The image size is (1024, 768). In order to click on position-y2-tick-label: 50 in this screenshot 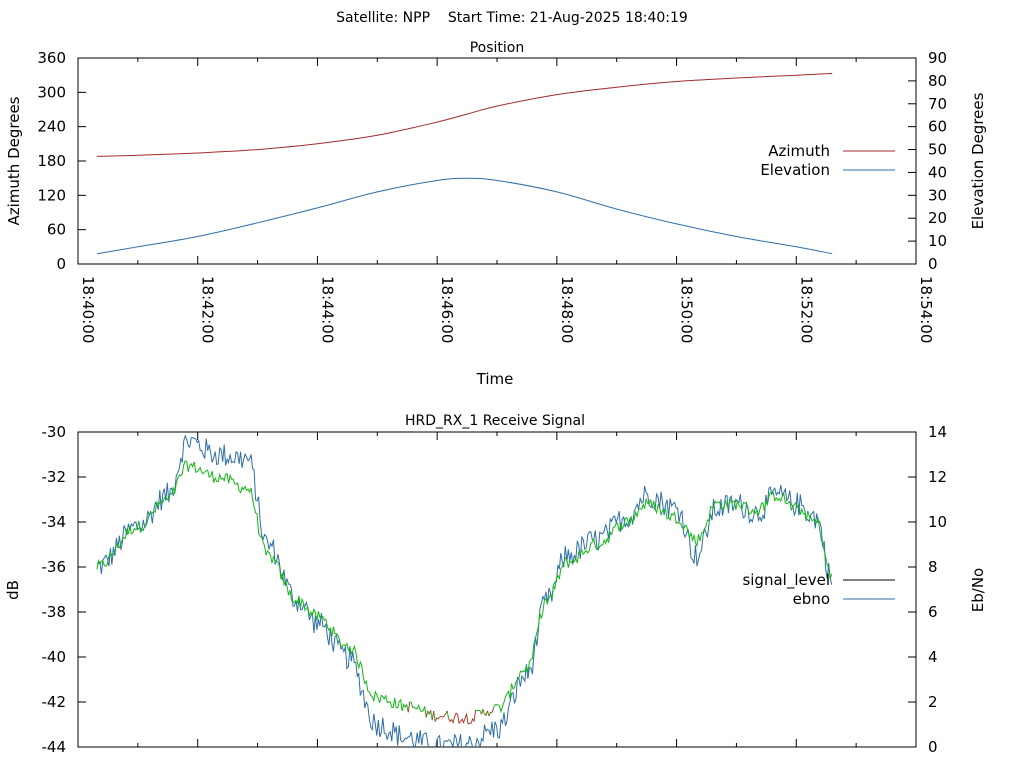, I will do `click(937, 150)`.